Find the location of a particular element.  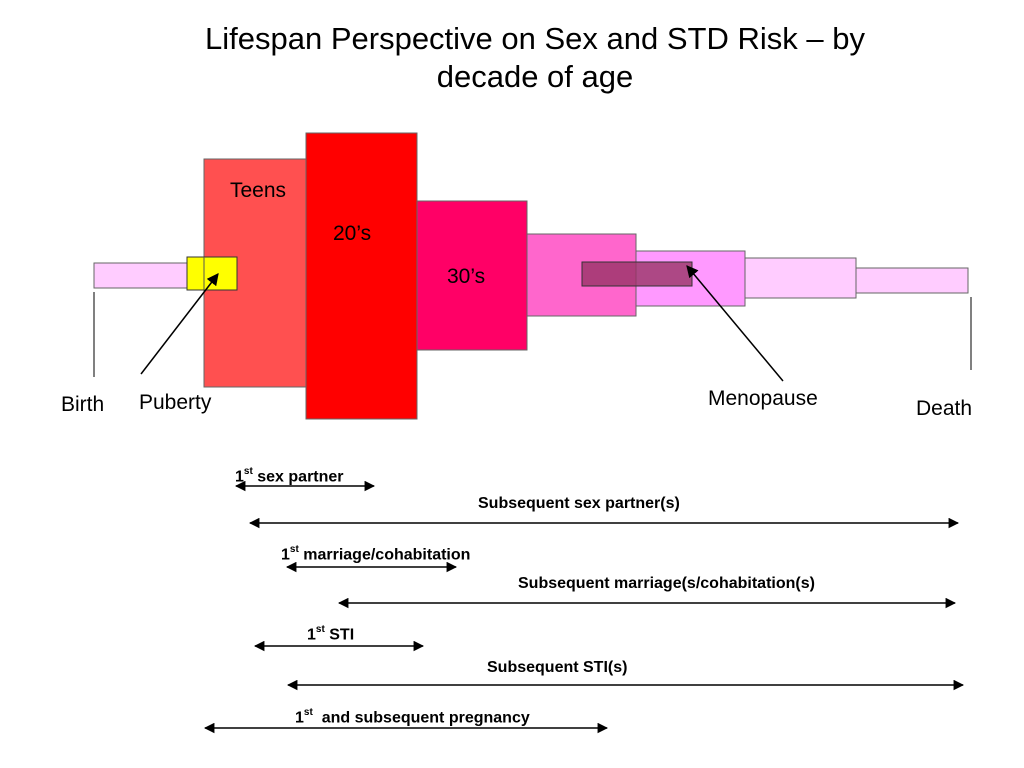

menopause-marker is located at coordinates (637, 274).